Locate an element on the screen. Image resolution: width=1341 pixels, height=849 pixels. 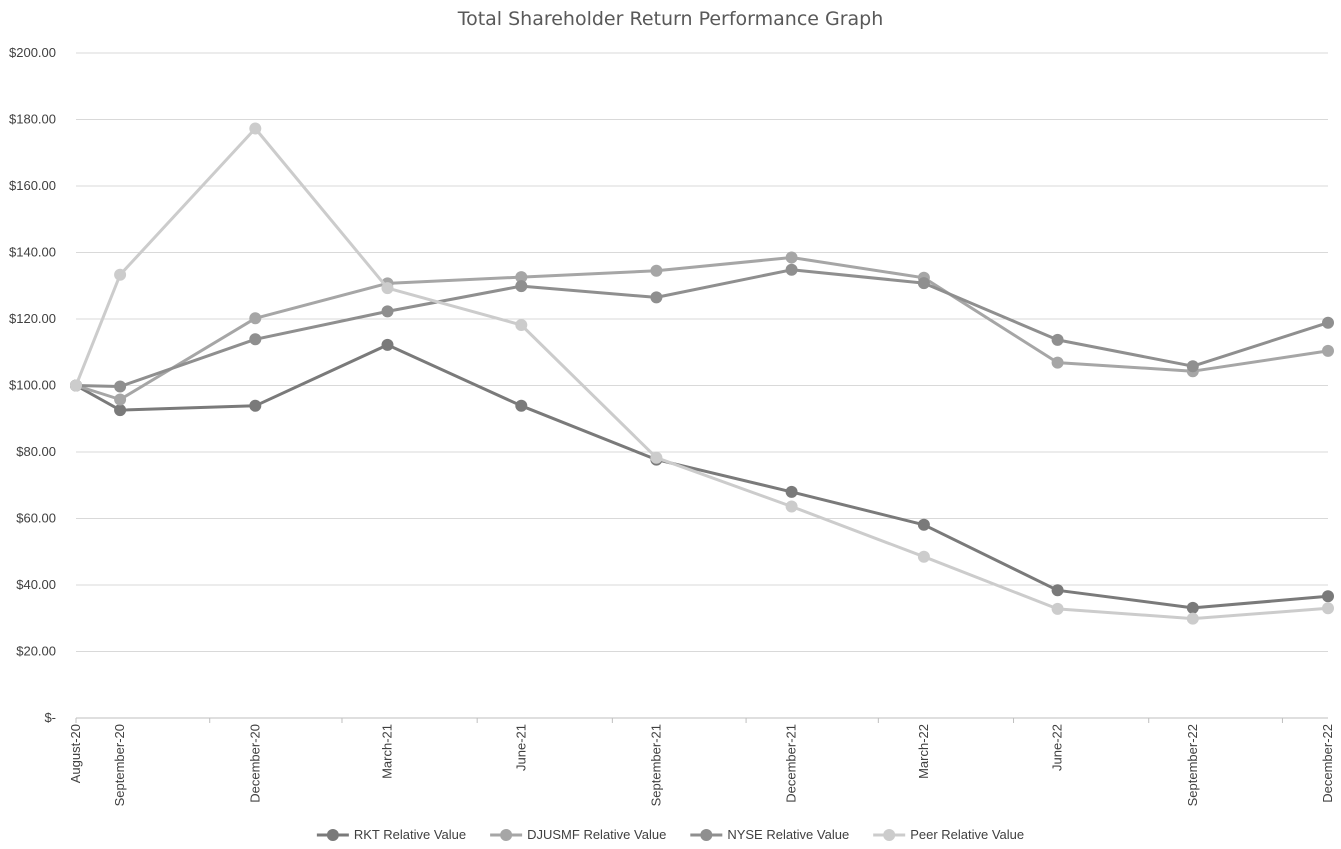
x-tick-label: June-21 is located at coordinates (520, 747).